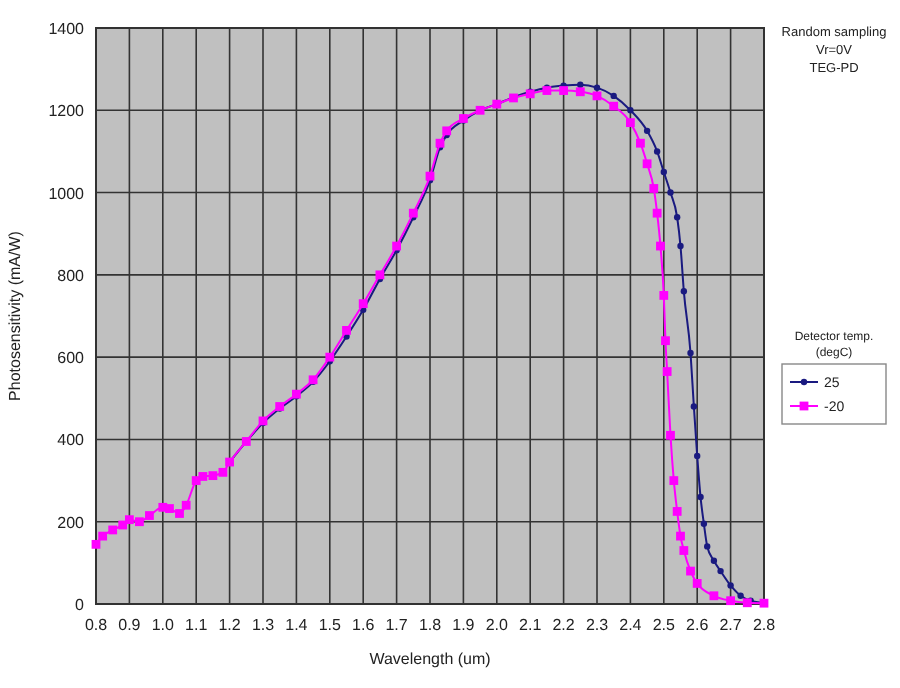 The width and height of the screenshot is (900, 688). I want to click on x-tick-label: 2.6, so click(698, 625).